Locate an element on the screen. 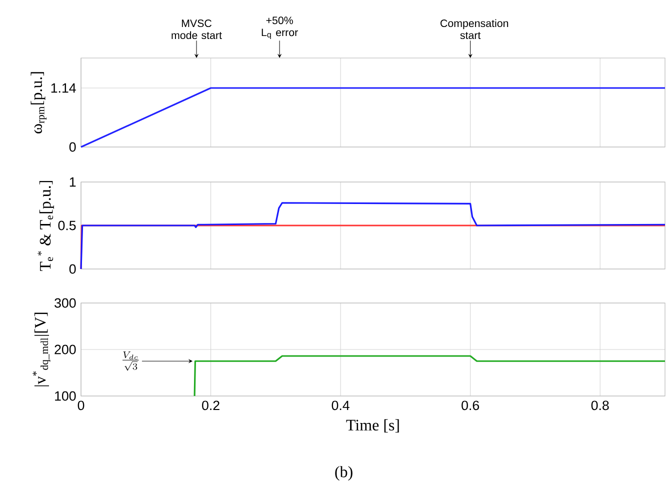 This screenshot has width=668, height=485. y-axis-title: T$_{e}$$^{*}$ & T$_{e}$[p.u.] is located at coordinates (46, 225).